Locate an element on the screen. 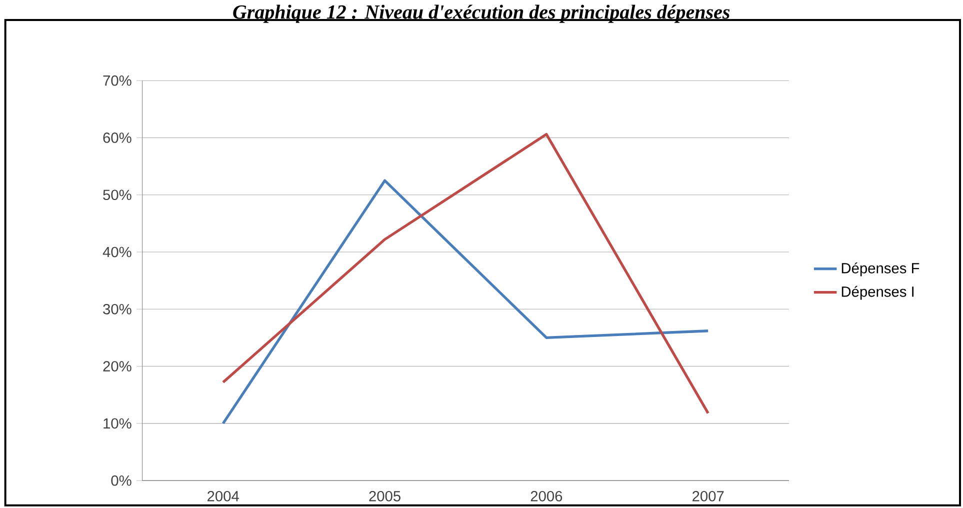  x-tick-label: 2004 is located at coordinates (223, 496).